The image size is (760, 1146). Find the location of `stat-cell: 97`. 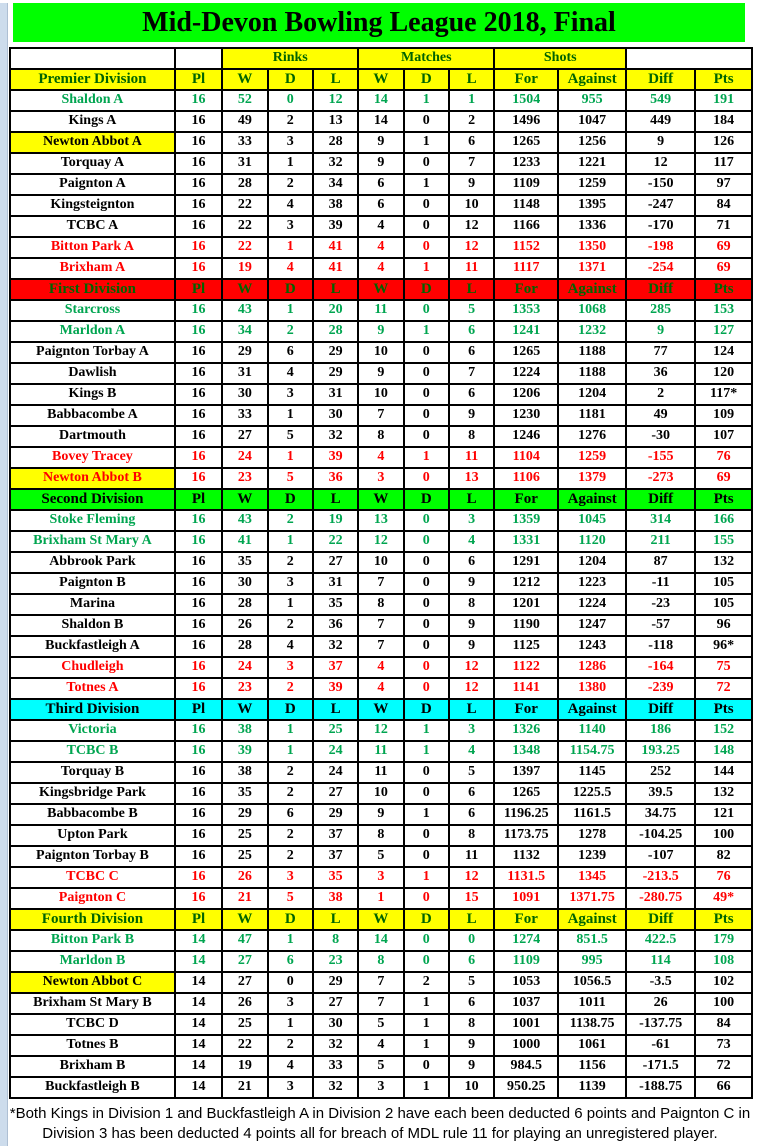

stat-cell: 97 is located at coordinates (723, 184).